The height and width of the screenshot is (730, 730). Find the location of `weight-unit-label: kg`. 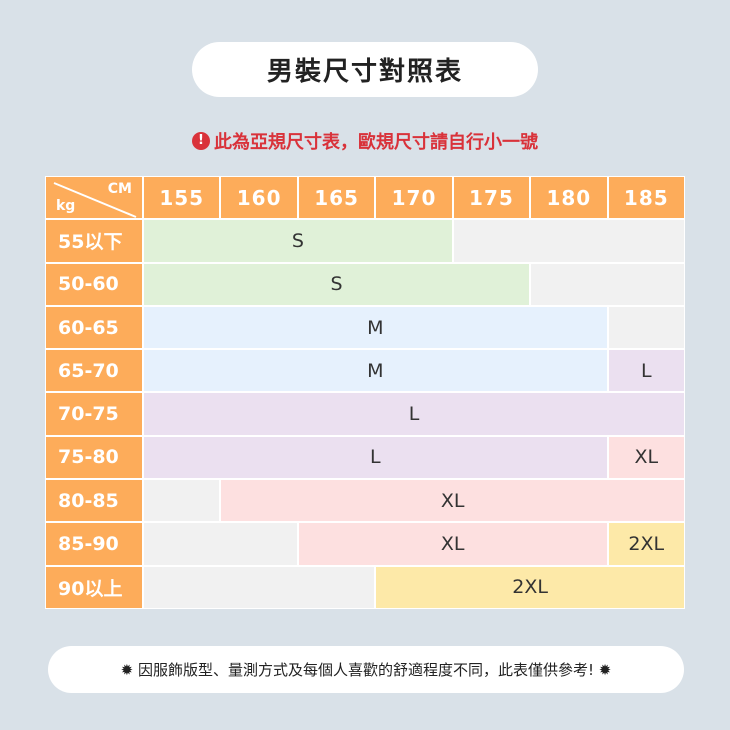

weight-unit-label: kg is located at coordinates (66, 206).